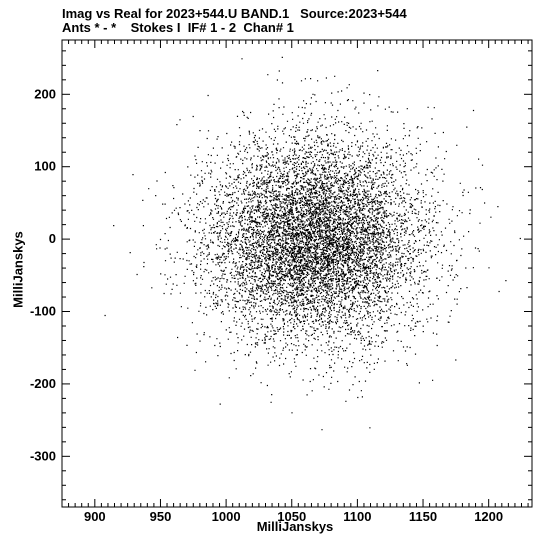 Image resolution: width=540 pixels, height=541 pixels. I want to click on y-tick-label: -100, so click(43, 311).